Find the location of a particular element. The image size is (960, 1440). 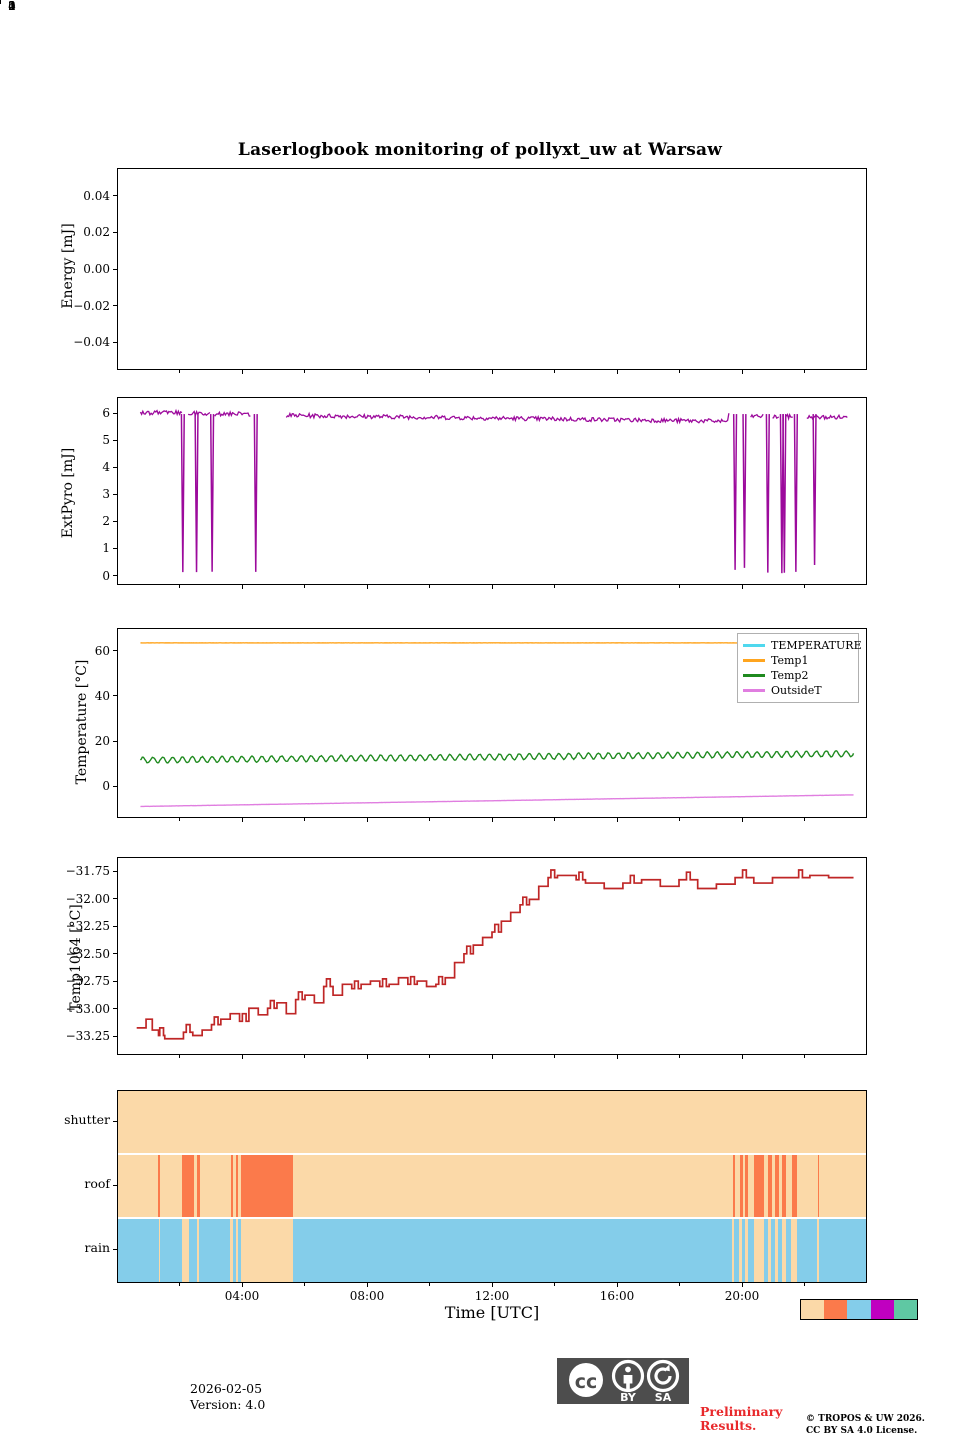

status-row-shutter is located at coordinates (492, 1122).